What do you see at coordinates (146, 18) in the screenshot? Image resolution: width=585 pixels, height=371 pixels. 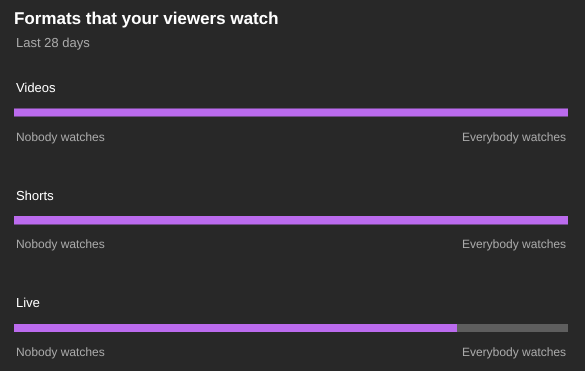 I see `chart-title: Formats that your viewers watch` at bounding box center [146, 18].